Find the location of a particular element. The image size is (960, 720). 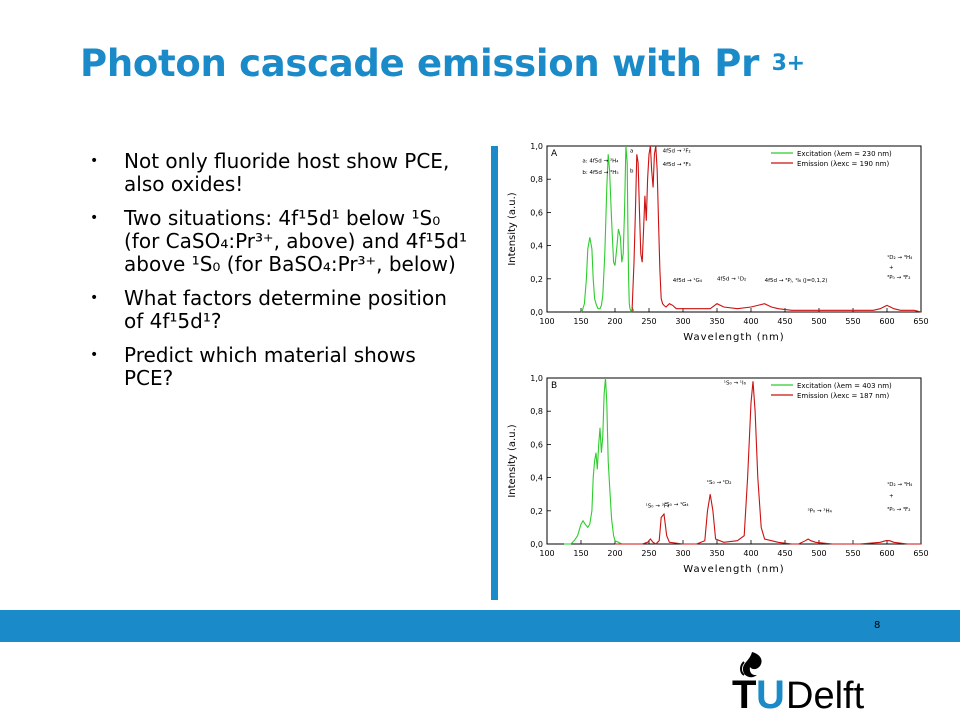

annotation-label: 4f5d → ³Pⱼ, ¹I₆ (J=0,1,2) is located at coordinates (796, 280).